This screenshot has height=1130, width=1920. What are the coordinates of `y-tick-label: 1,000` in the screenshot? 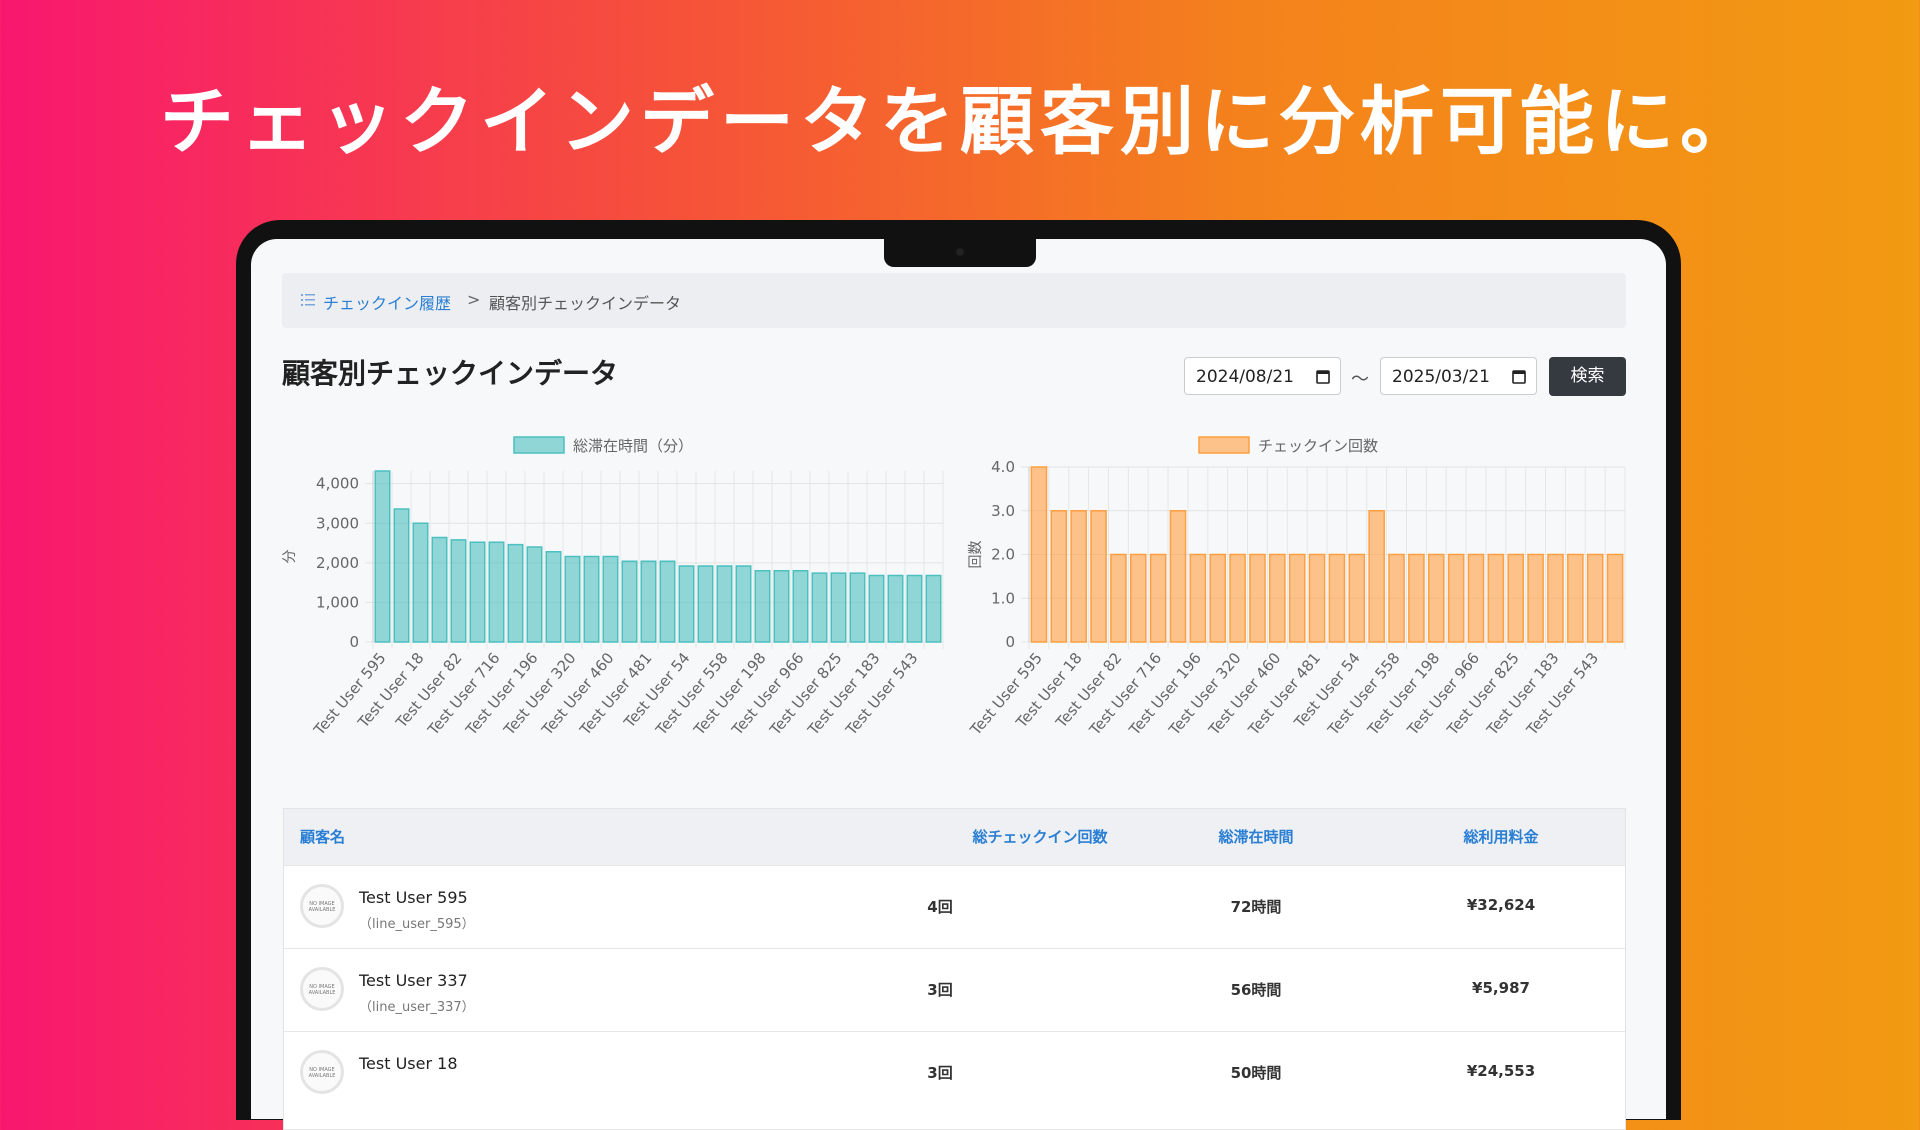 It's located at (337, 602).